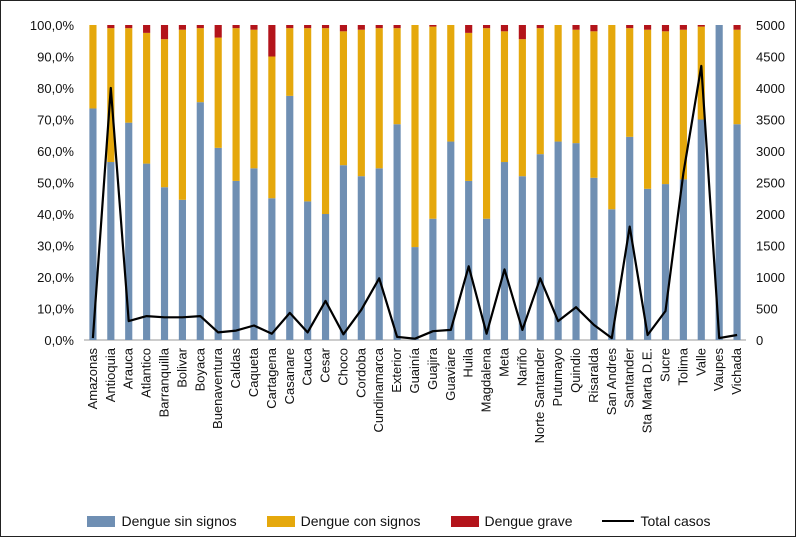 This screenshot has width=796, height=537. What do you see at coordinates (253, 372) in the screenshot?
I see `x-tick-label: Caqueta` at bounding box center [253, 372].